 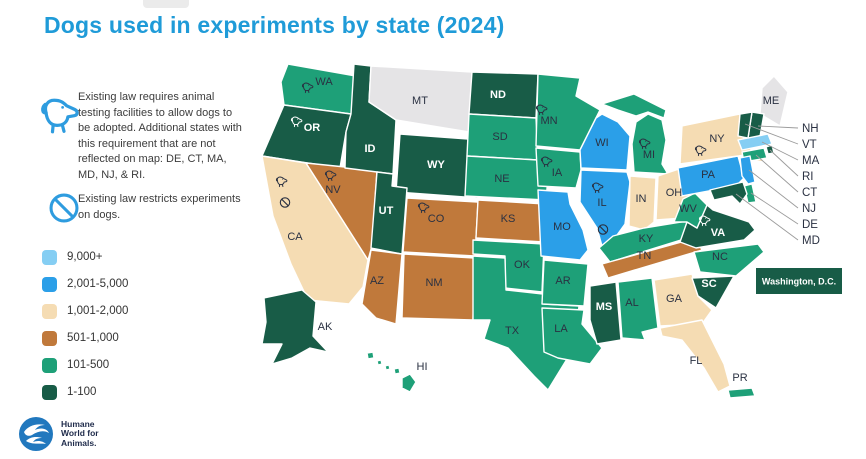 What do you see at coordinates (780, 151) in the screenshot?
I see `callout-line-ma` at bounding box center [780, 151].